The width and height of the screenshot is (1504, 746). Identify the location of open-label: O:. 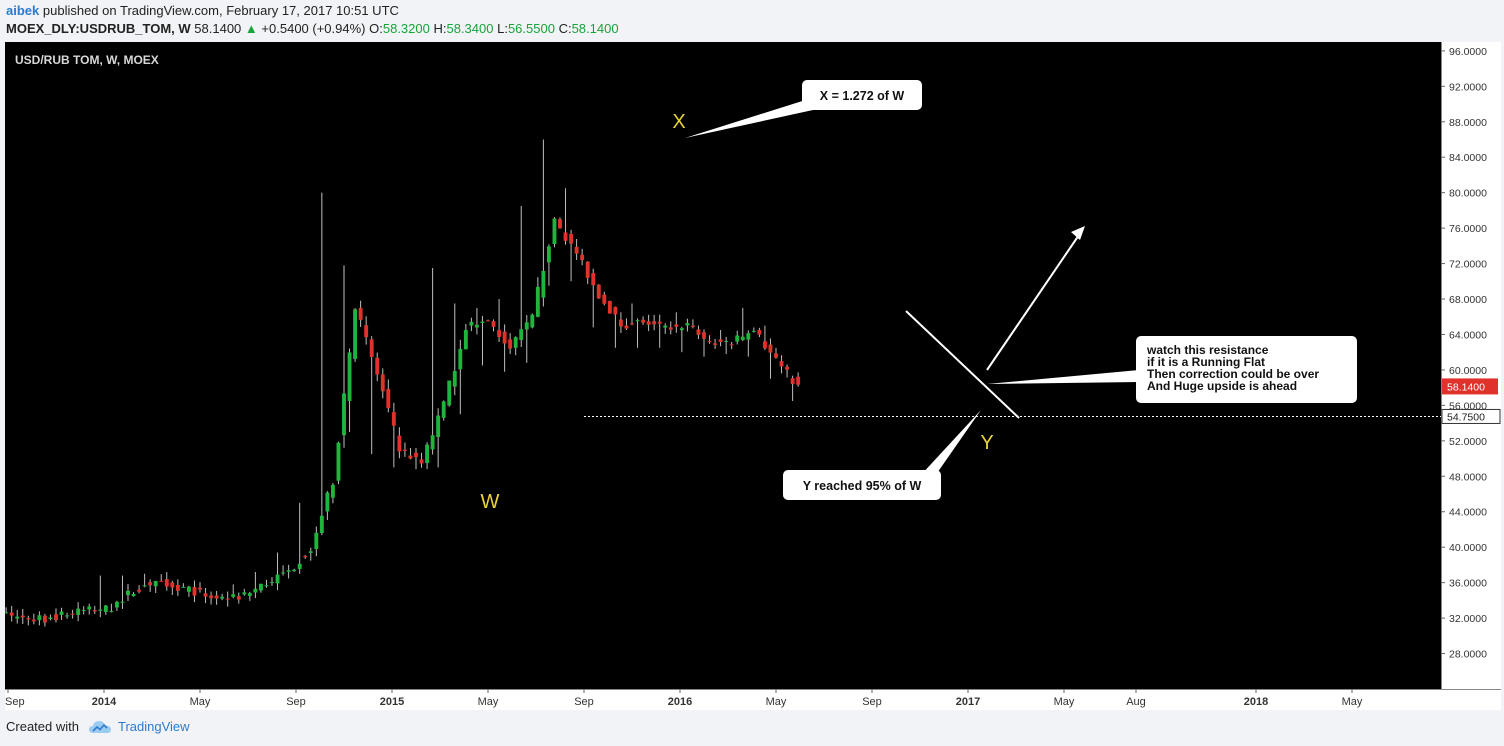
(376, 28).